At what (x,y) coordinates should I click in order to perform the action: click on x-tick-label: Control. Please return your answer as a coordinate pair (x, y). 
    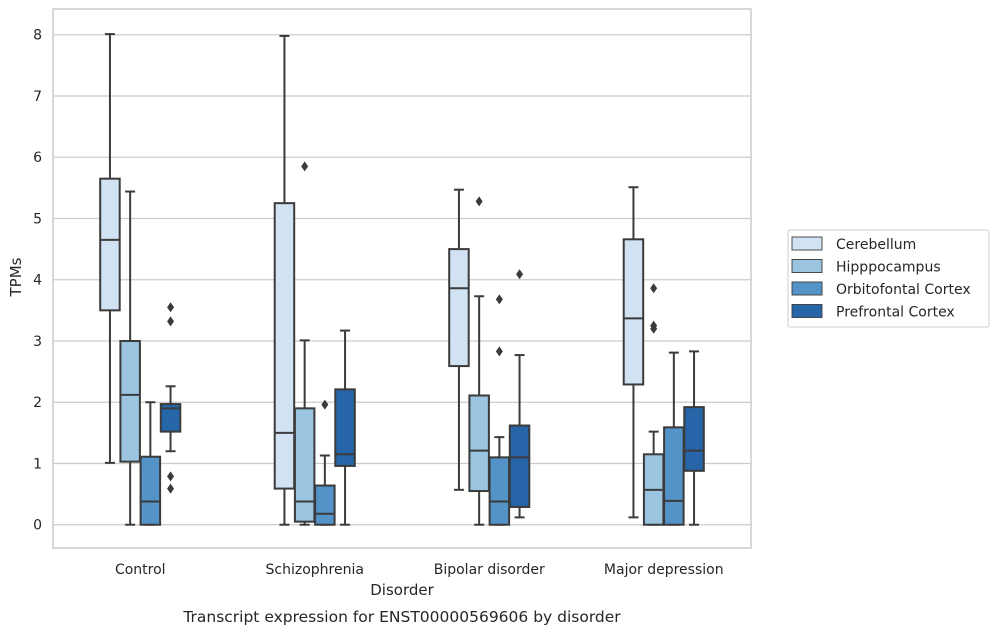
    Looking at the image, I should click on (140, 570).